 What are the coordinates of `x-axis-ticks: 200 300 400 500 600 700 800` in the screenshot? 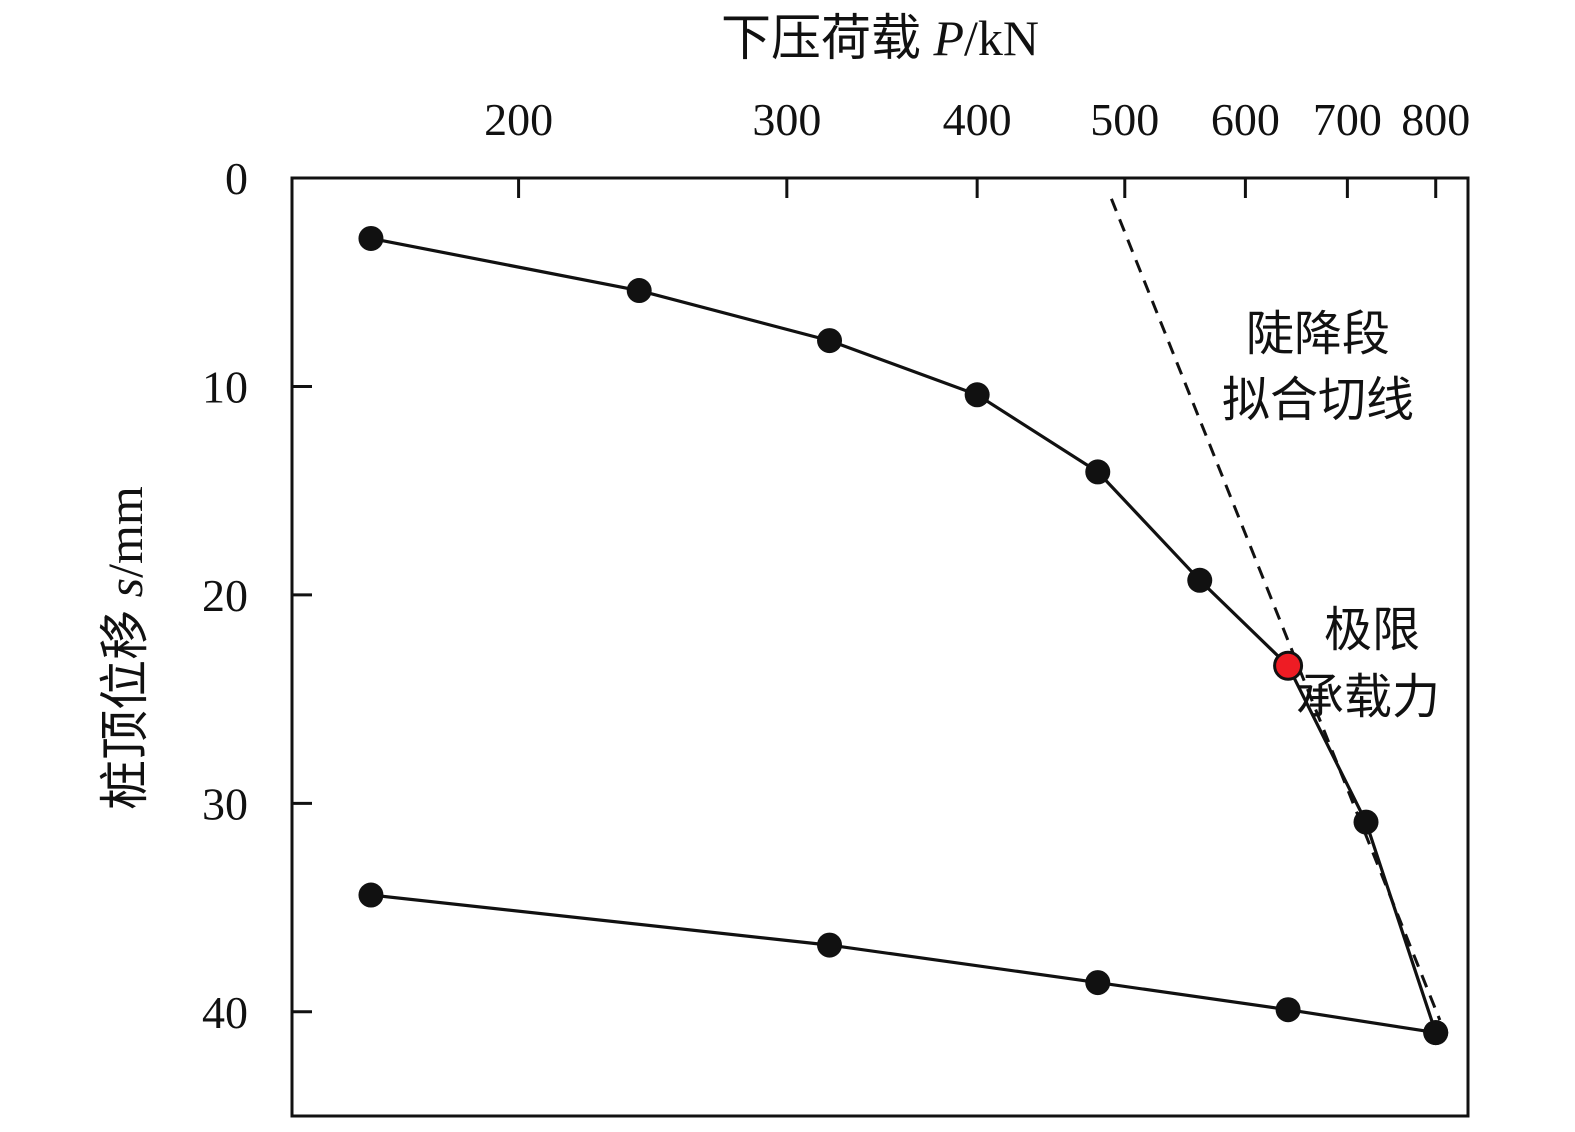 It's located at (977, 146).